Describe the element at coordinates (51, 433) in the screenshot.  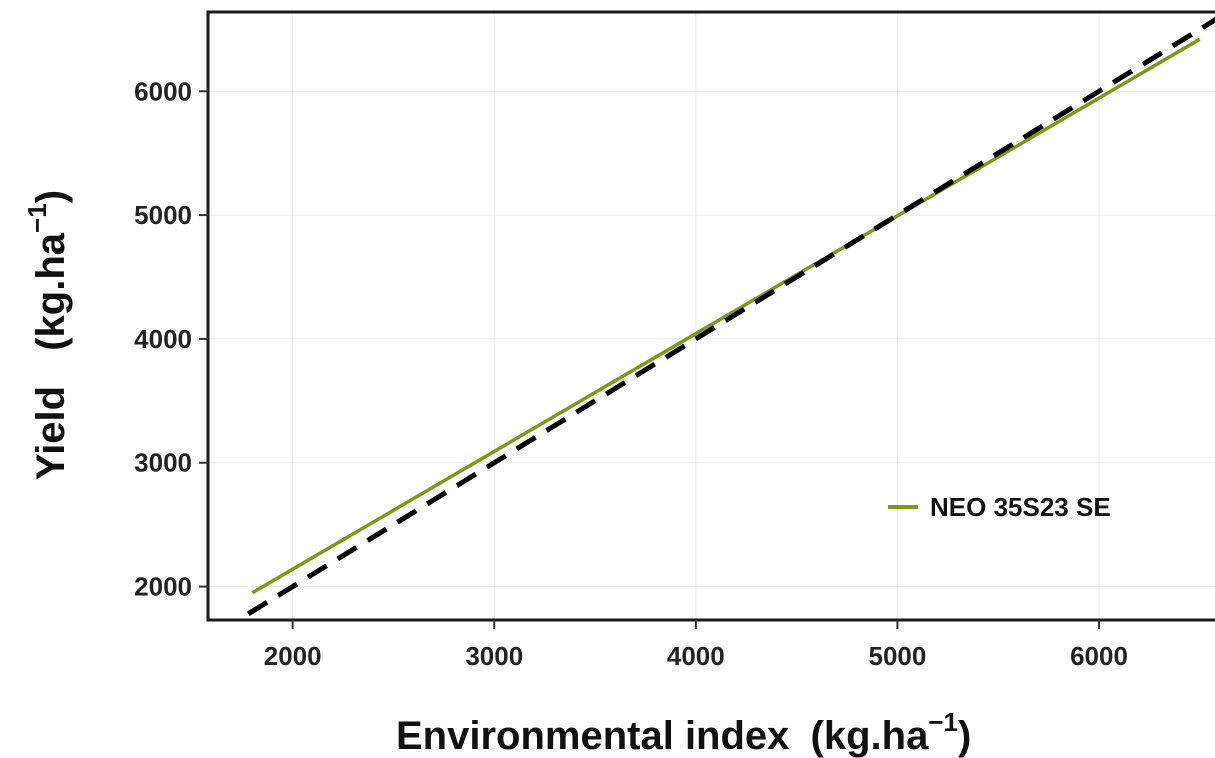
I see `y-axis-label: Yield` at that location.